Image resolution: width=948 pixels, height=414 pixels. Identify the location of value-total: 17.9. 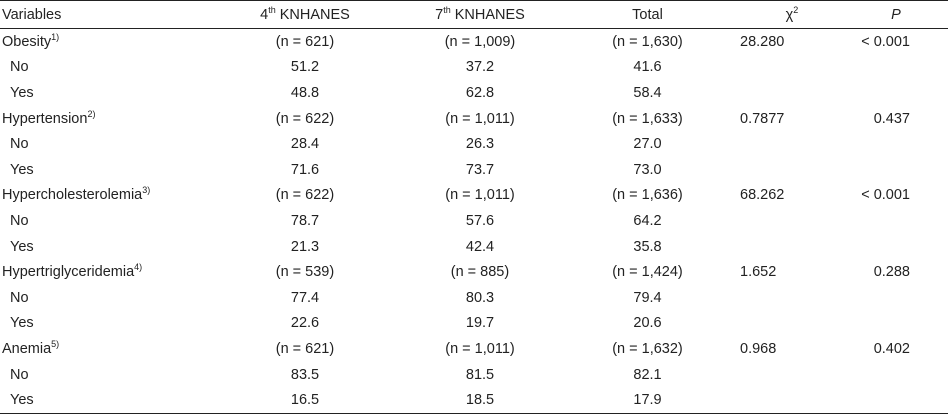
(647, 400).